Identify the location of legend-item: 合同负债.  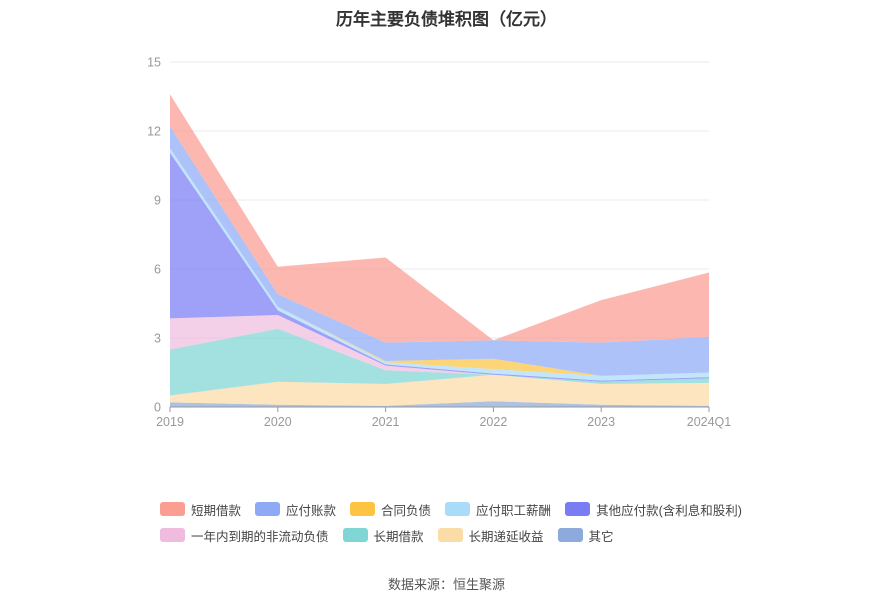
(390, 509).